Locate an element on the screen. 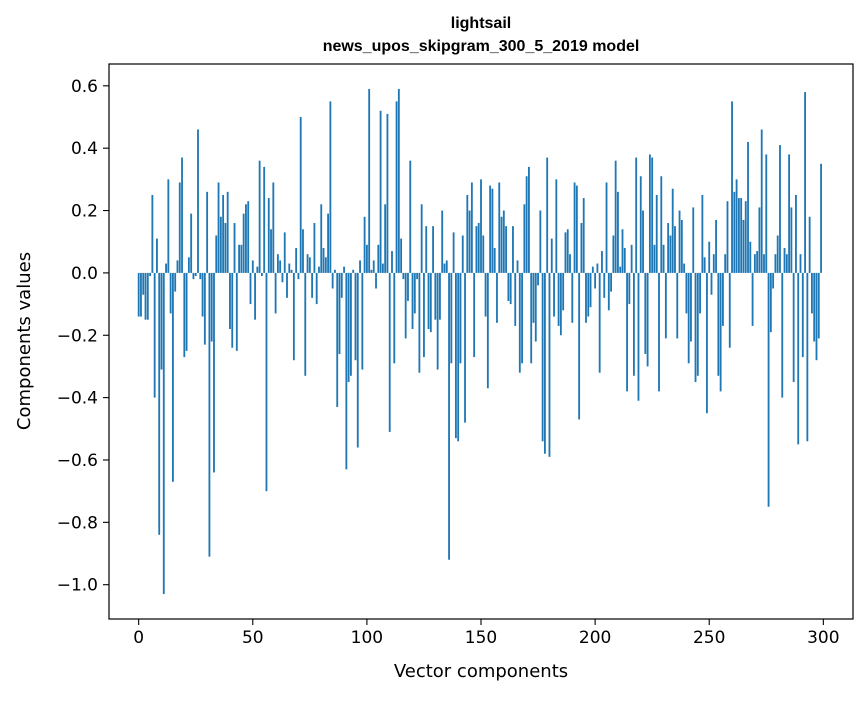  x-axis-label: Vector components is located at coordinates (481, 671).